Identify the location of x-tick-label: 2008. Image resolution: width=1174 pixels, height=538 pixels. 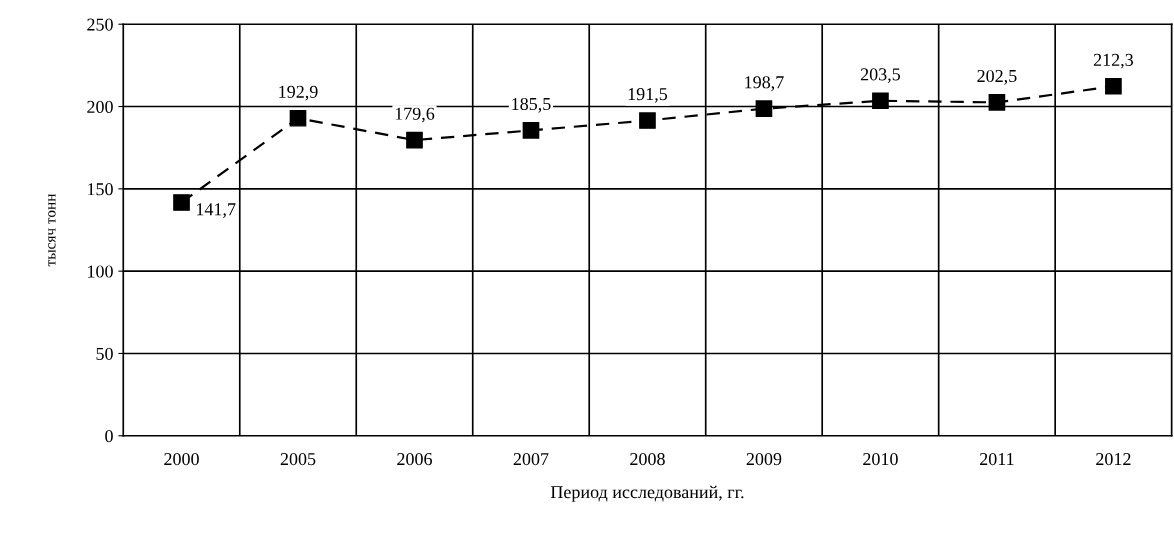
(647, 459).